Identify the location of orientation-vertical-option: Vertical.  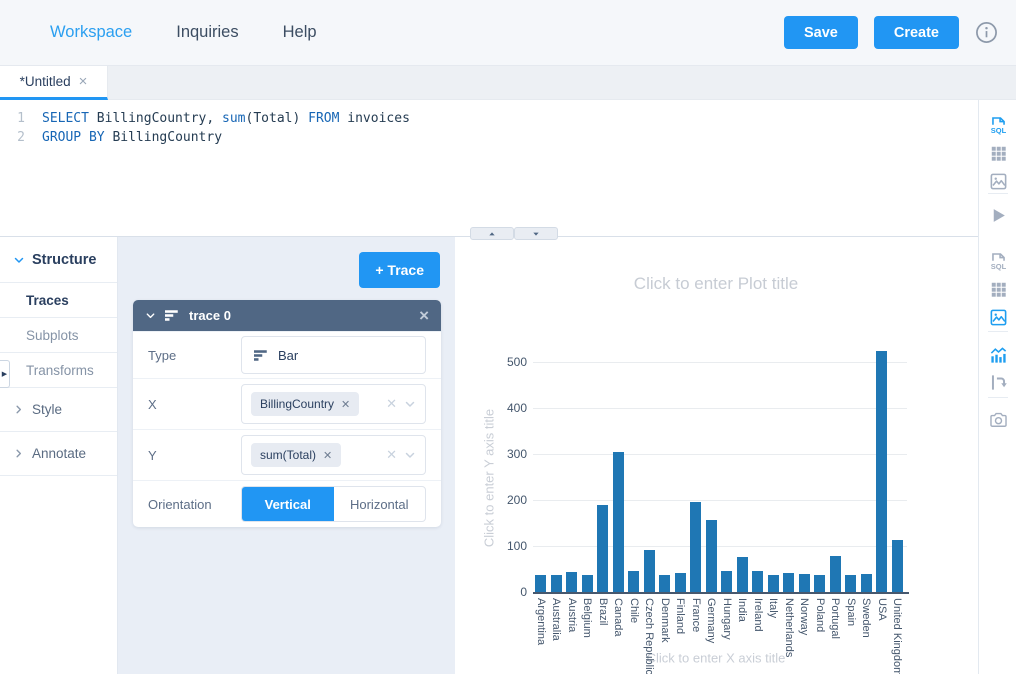
(288, 504).